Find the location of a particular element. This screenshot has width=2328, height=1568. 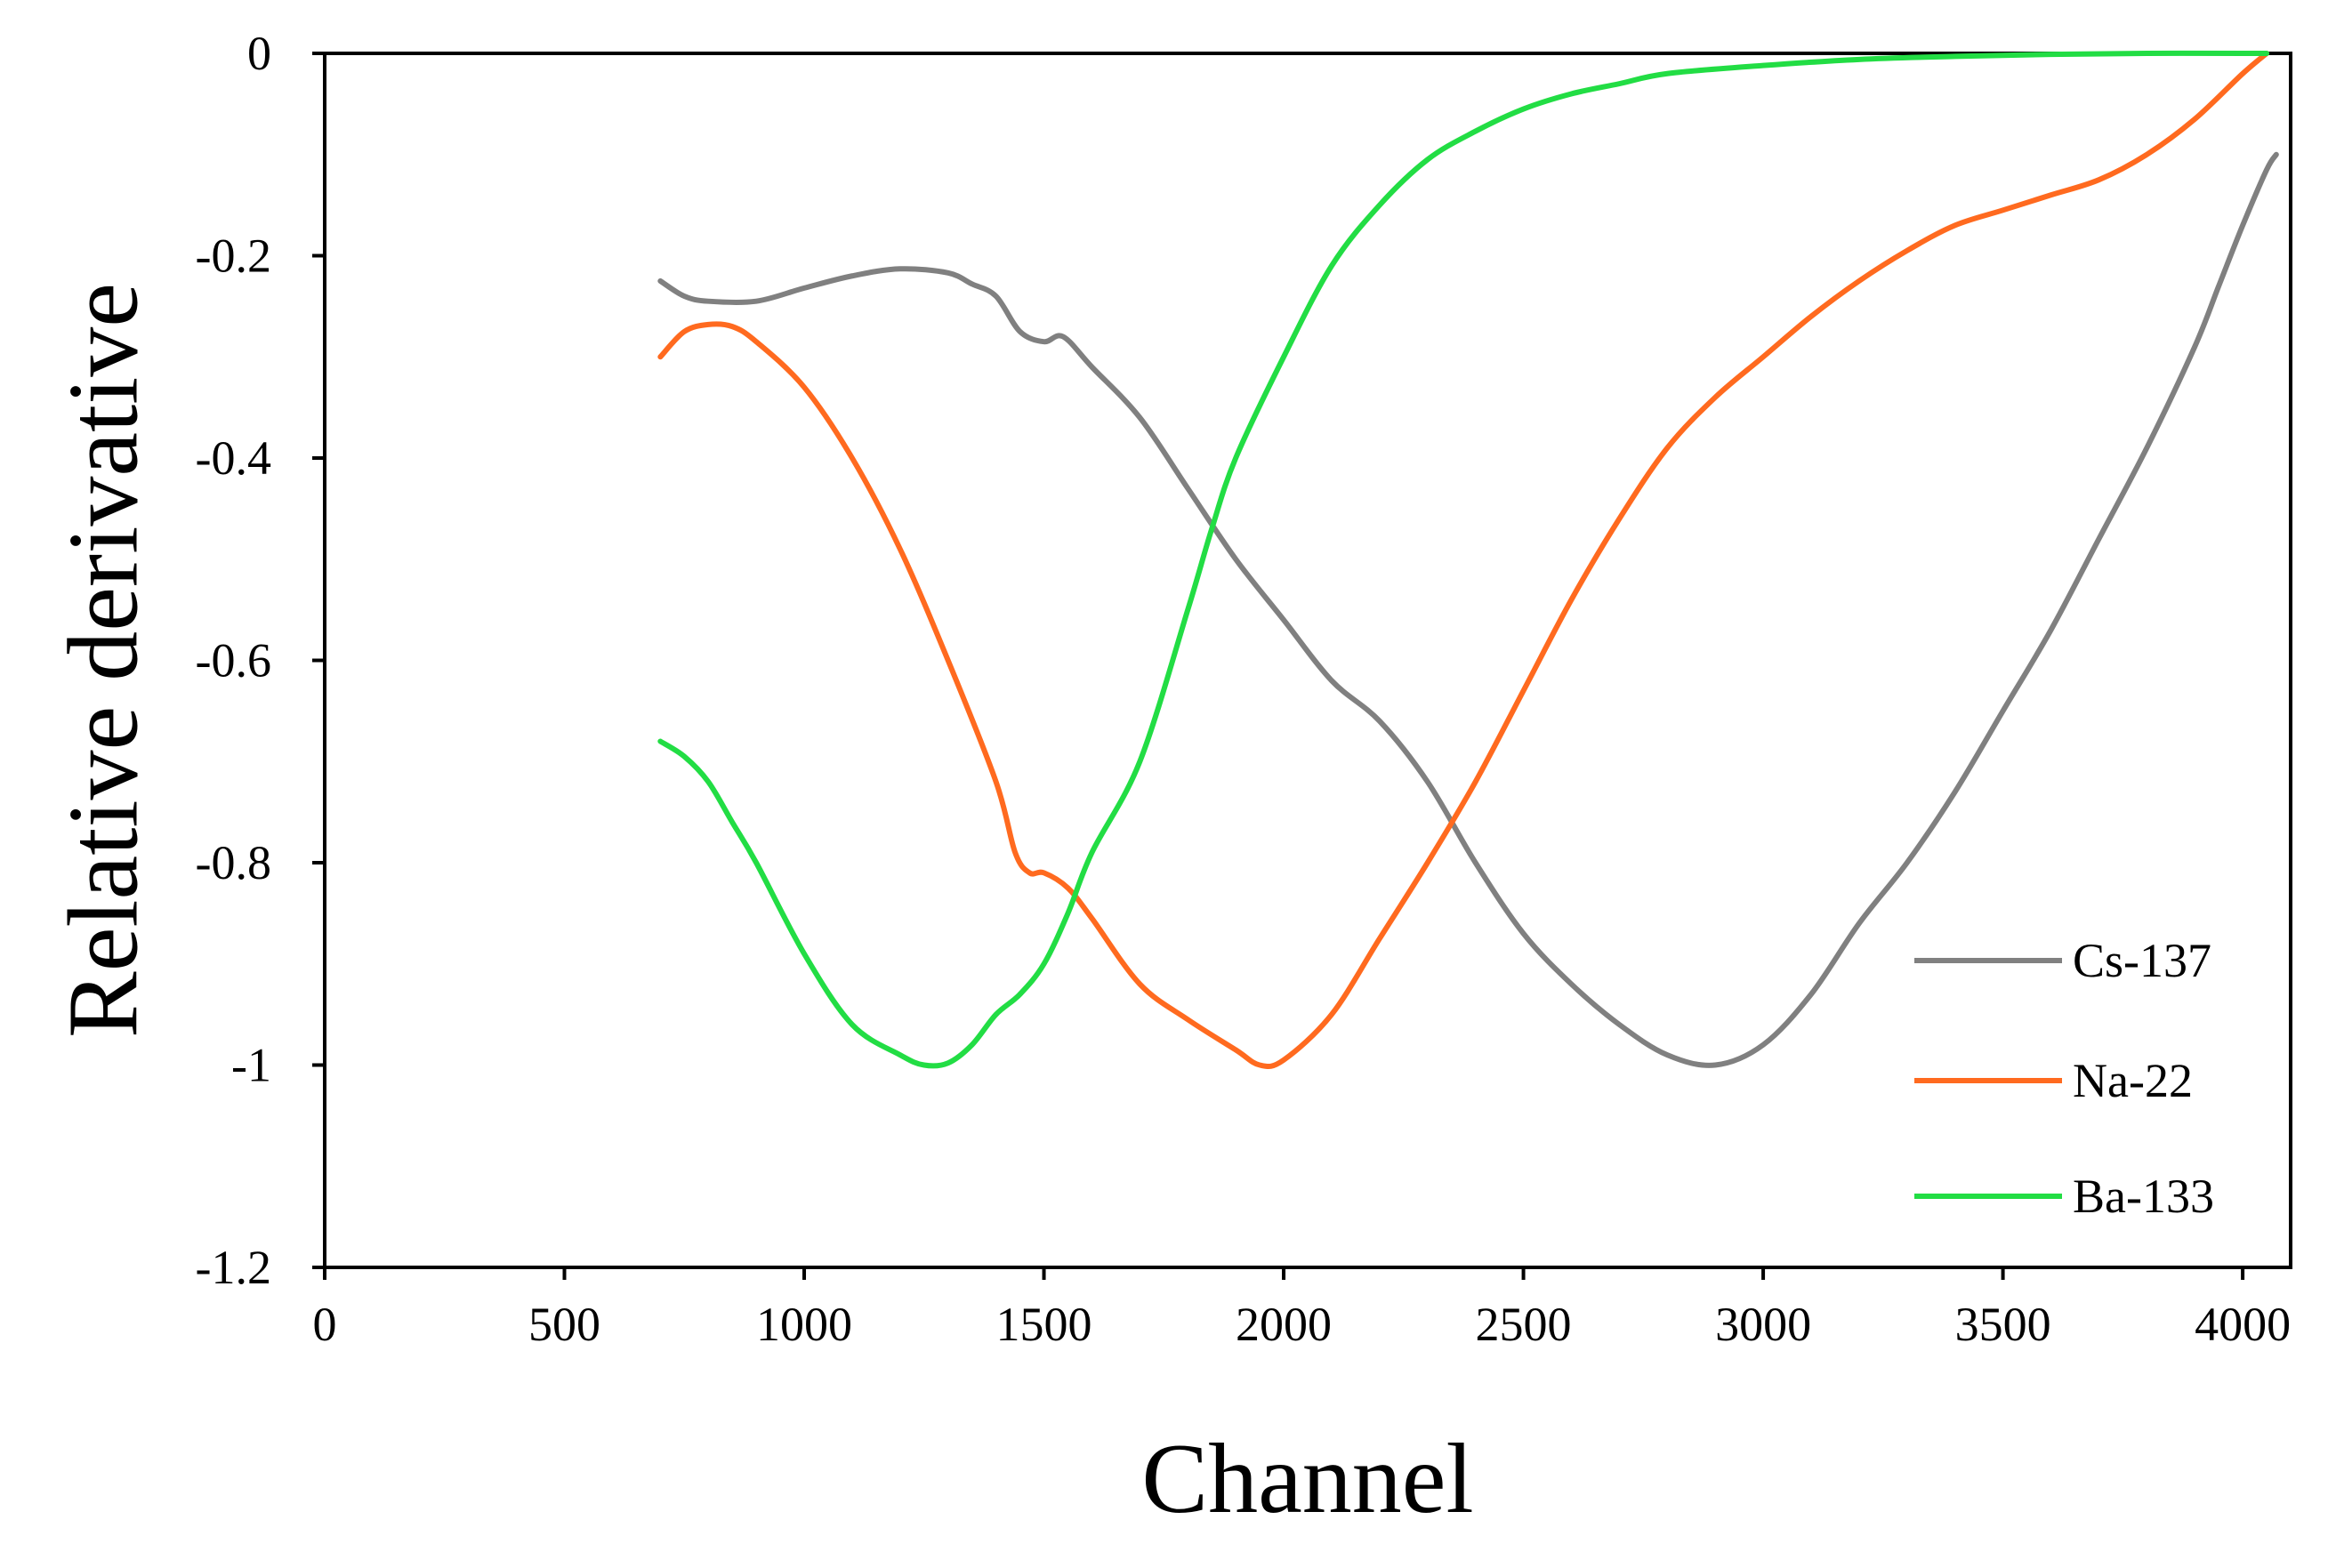

x-tick-label: 3000 is located at coordinates (1763, 1324).